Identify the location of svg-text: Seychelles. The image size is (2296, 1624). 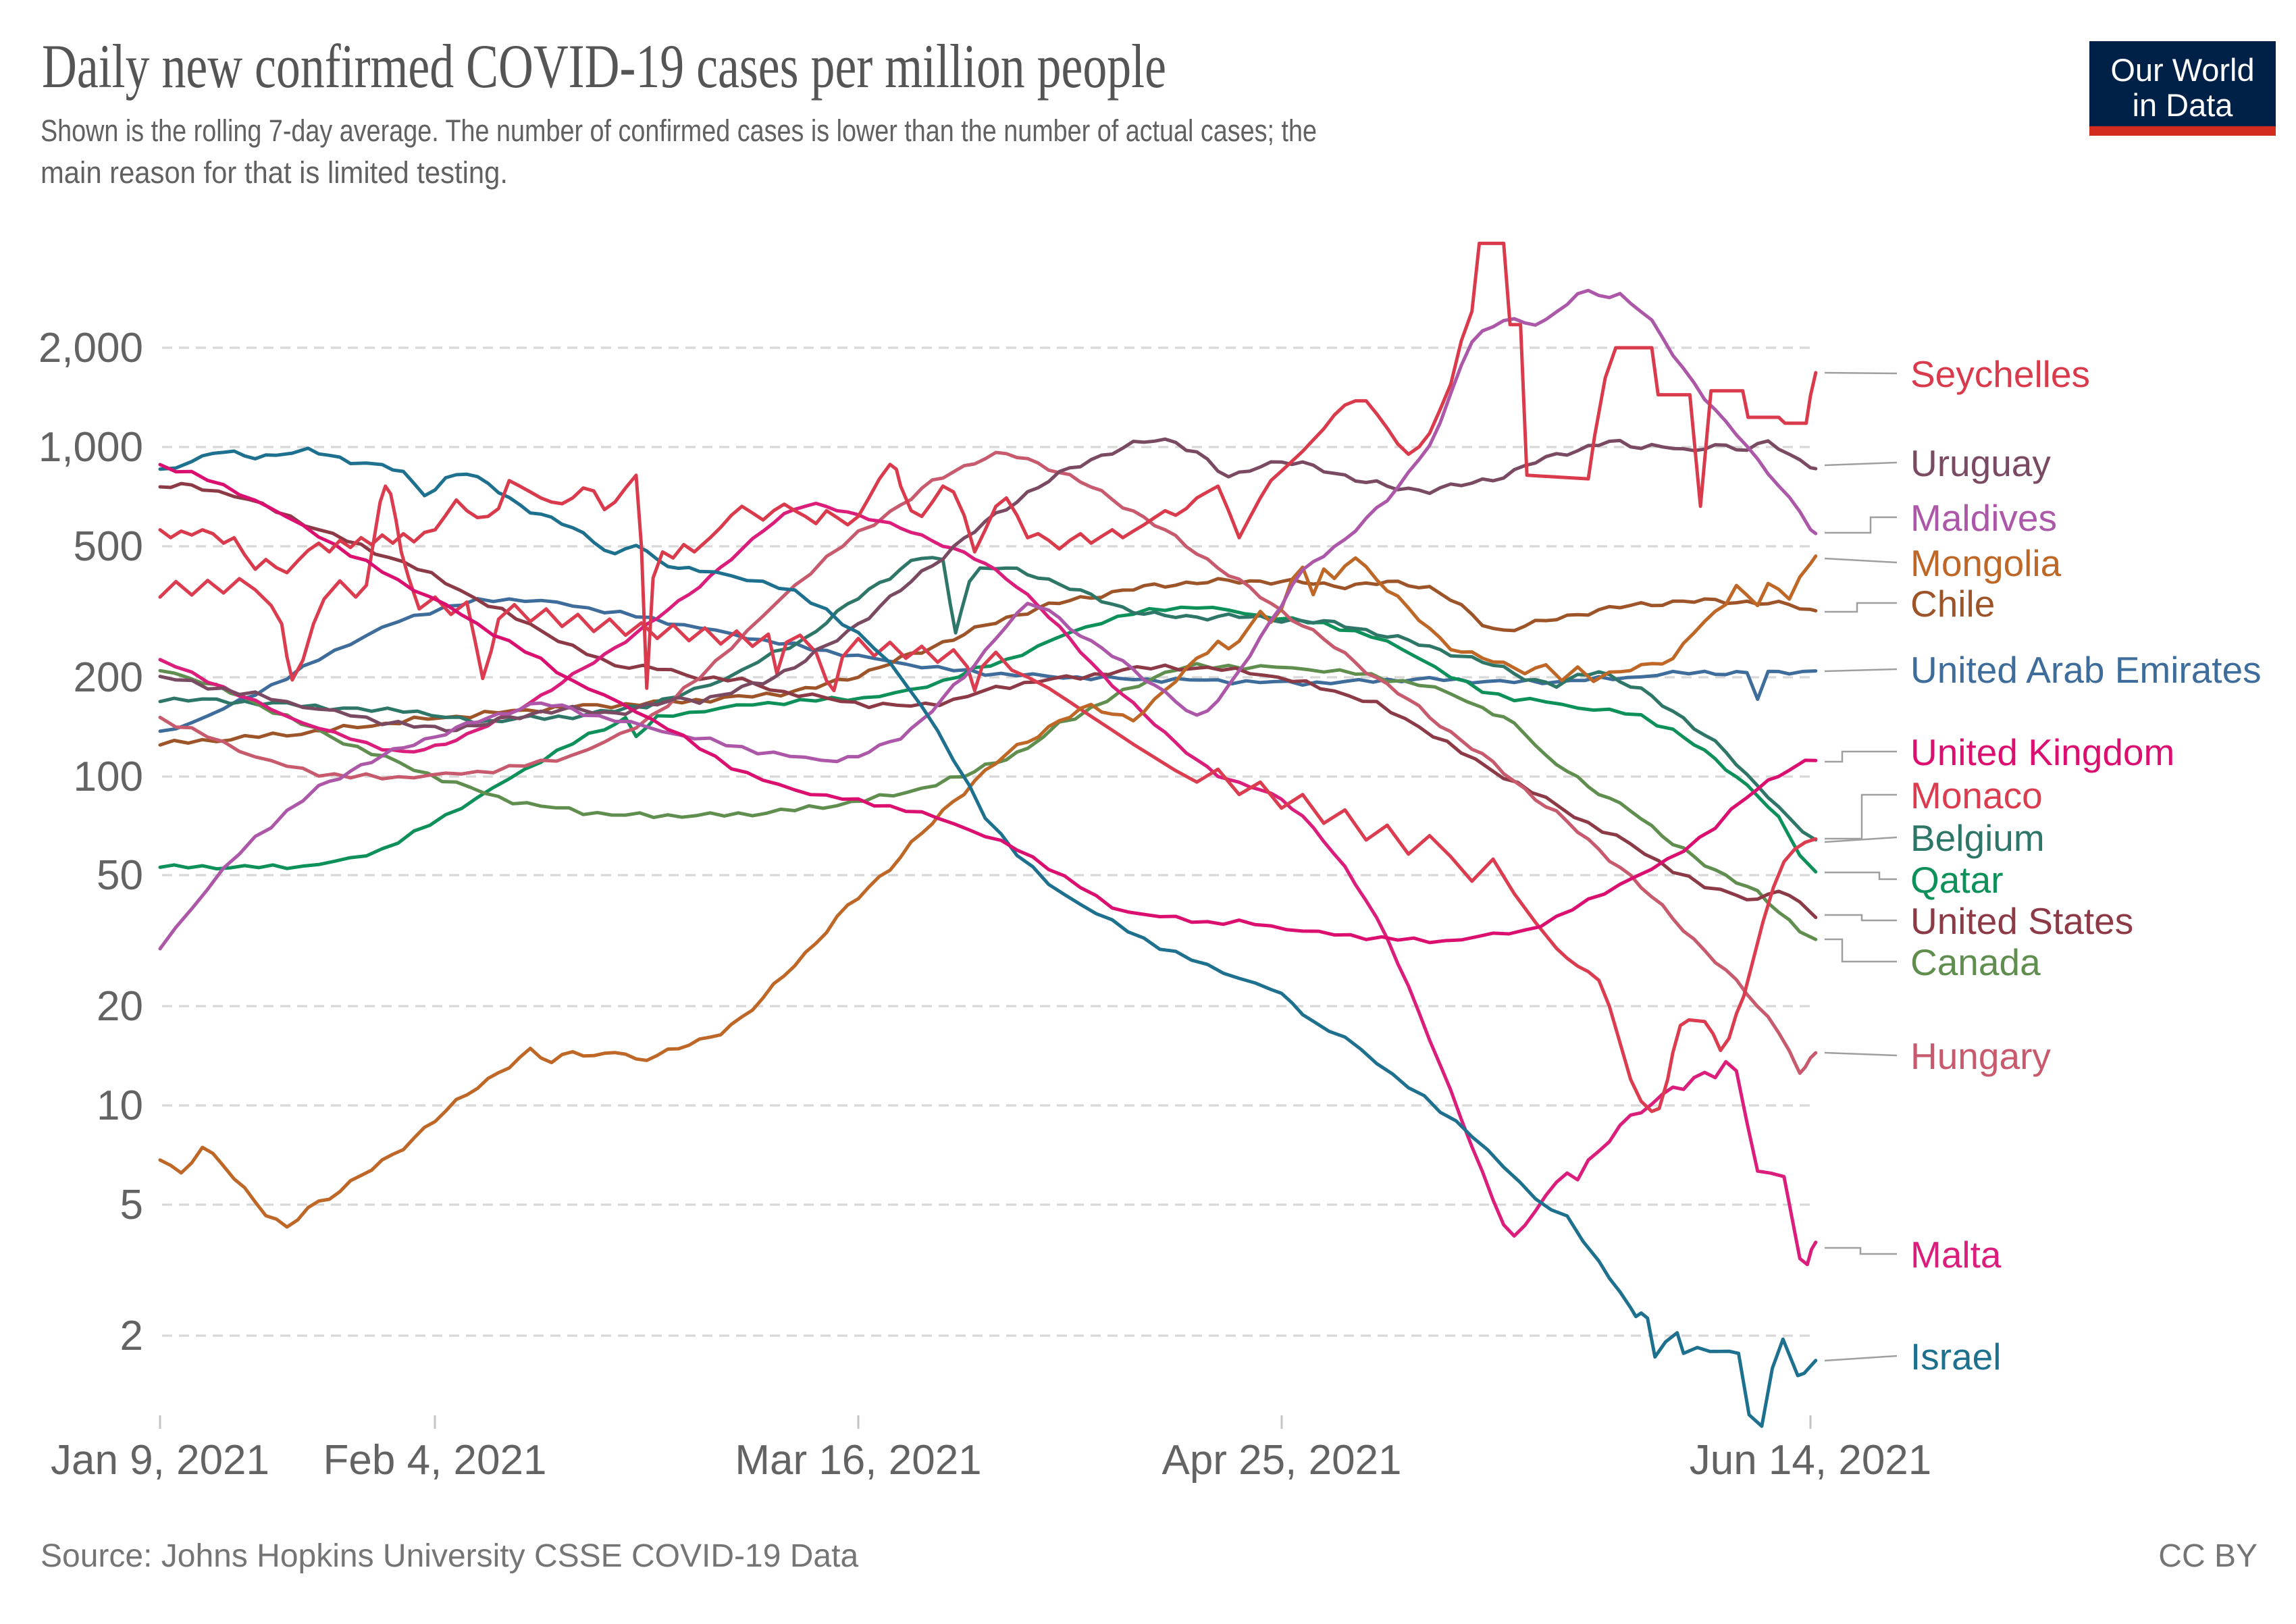
(2000, 374).